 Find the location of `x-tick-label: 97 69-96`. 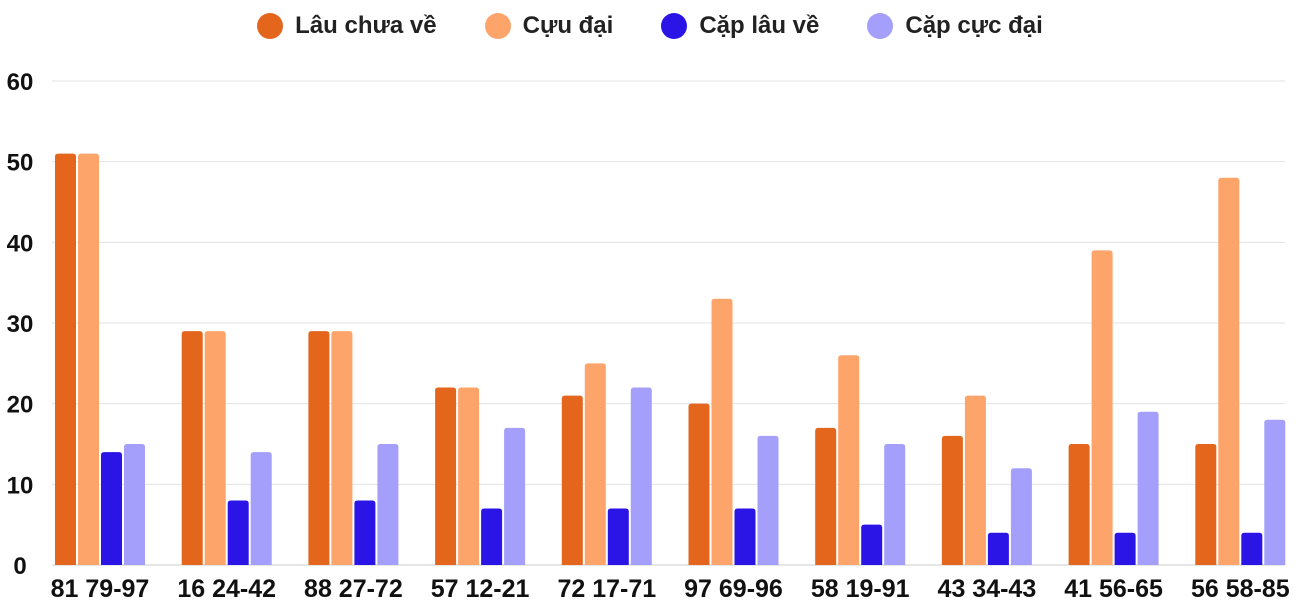

x-tick-label: 97 69-96 is located at coordinates (733, 587).